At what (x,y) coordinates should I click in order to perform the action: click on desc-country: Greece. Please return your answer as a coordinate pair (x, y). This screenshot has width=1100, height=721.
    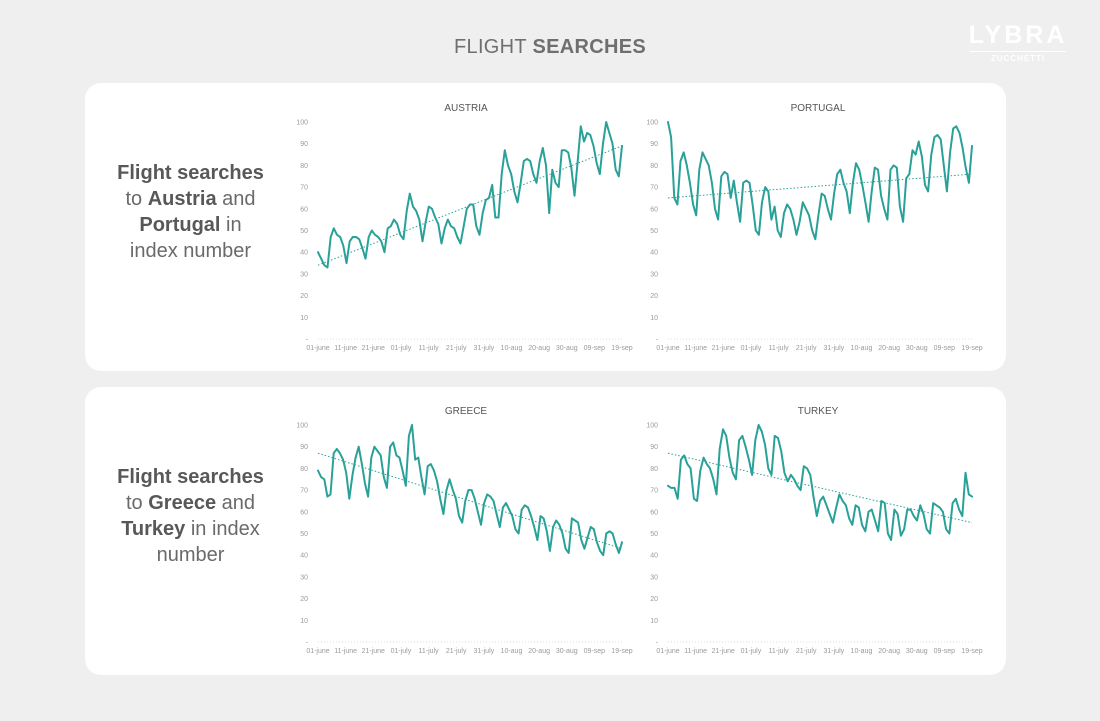
    Looking at the image, I should click on (182, 503).